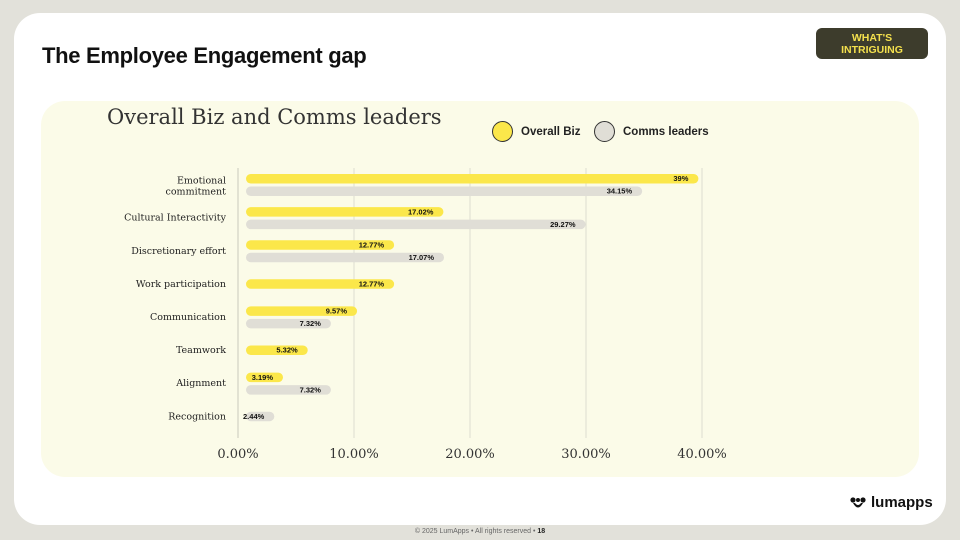 Image resolution: width=960 pixels, height=540 pixels. What do you see at coordinates (254, 416) in the screenshot?
I see `data-label-comms-leaders-7: 2.44%` at bounding box center [254, 416].